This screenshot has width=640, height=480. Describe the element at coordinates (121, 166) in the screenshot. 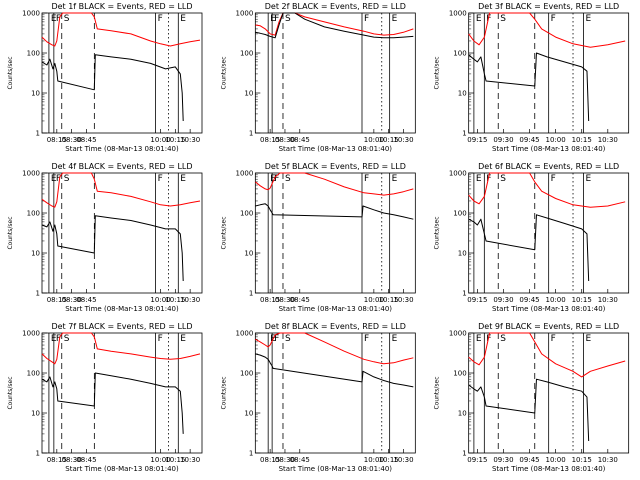

I see `panel-title: Det 4f BLACK = Events, RED = LLD` at that location.